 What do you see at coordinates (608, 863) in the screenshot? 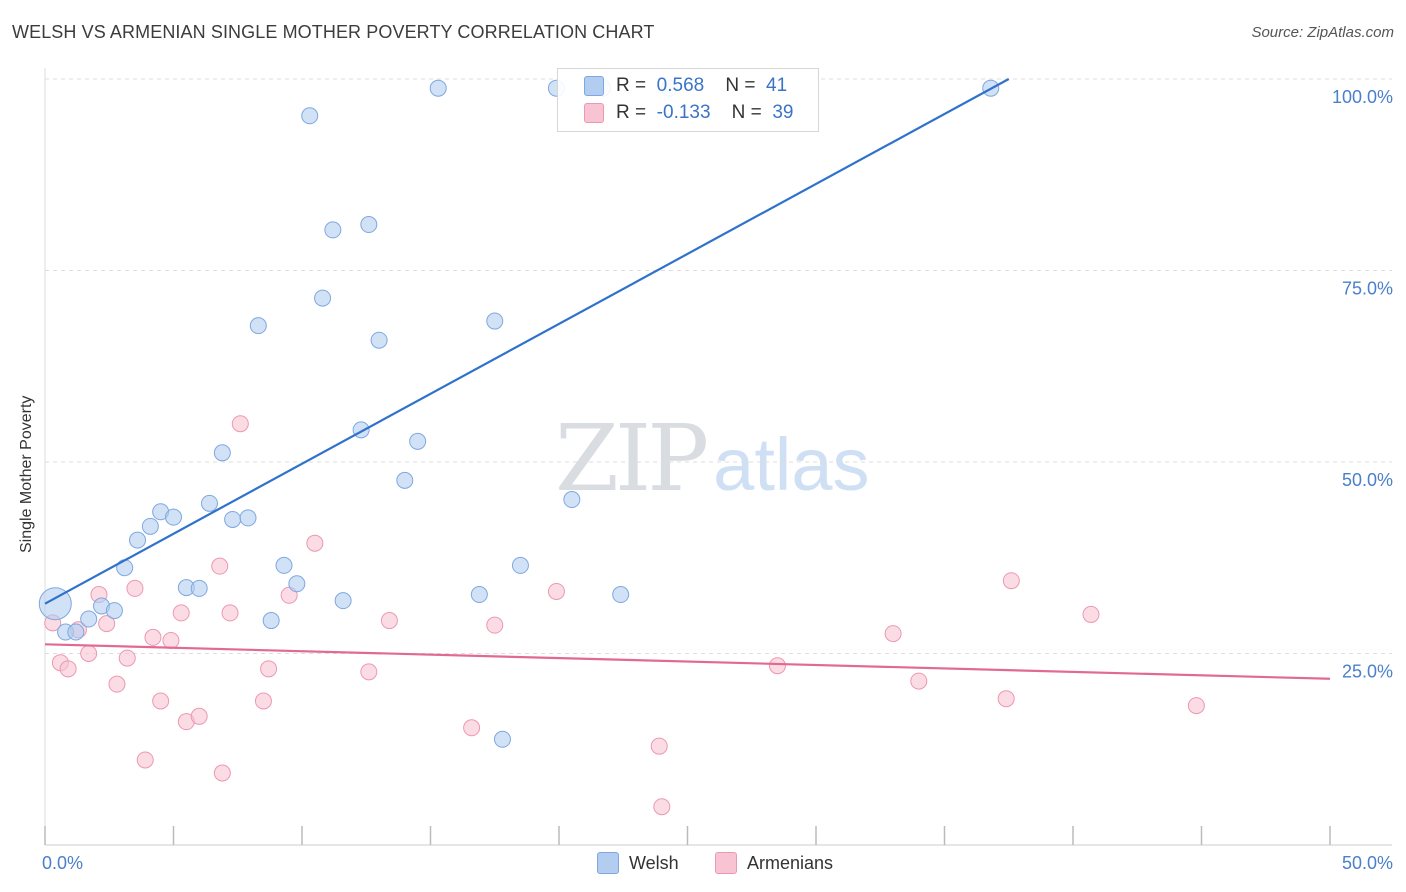
I see `legend-welsh-swatch` at bounding box center [608, 863].